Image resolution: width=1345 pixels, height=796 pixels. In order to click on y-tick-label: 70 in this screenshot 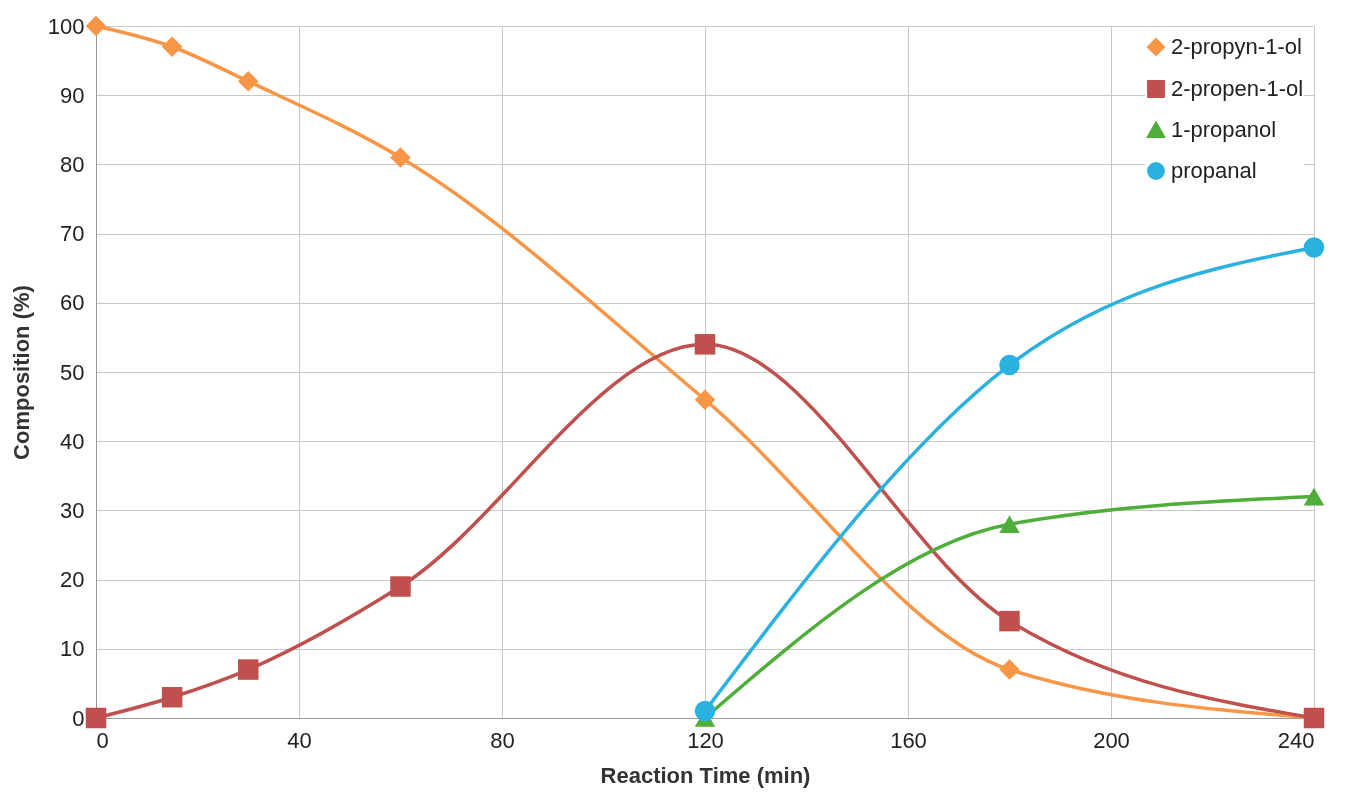, I will do `click(72, 234)`.